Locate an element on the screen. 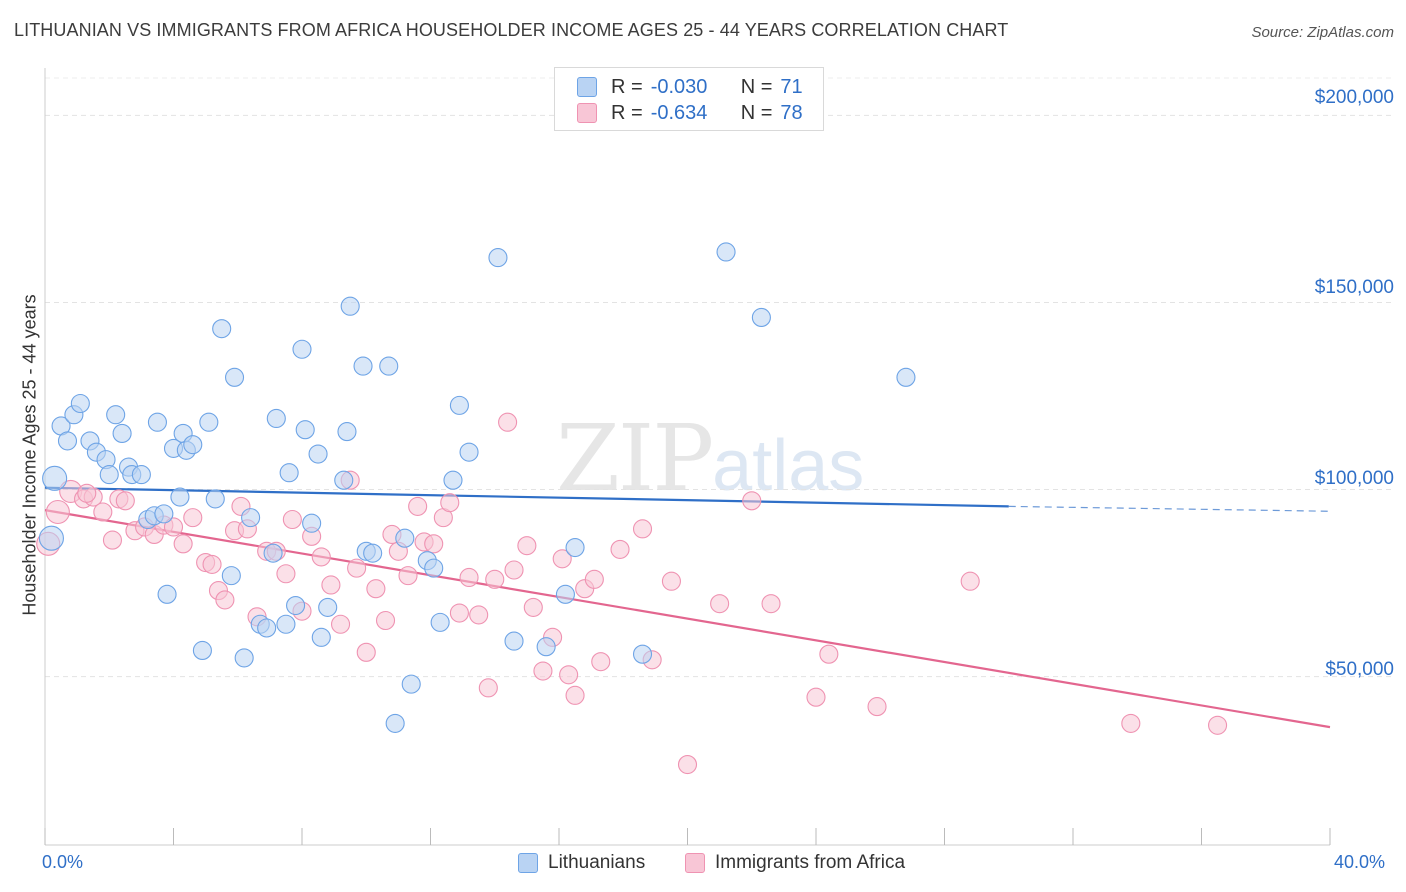 This screenshot has height=892, width=1406. legend-n-value: 78 is located at coordinates (791, 112).